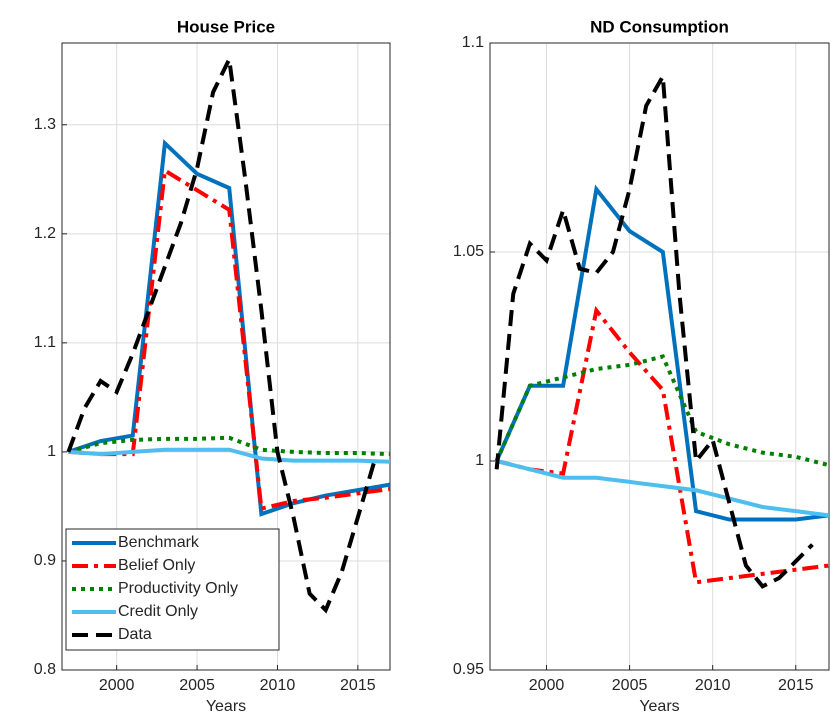 Image resolution: width=831 pixels, height=721 pixels. What do you see at coordinates (45, 233) in the screenshot?
I see `y-tick-label: 1.2` at bounding box center [45, 233].